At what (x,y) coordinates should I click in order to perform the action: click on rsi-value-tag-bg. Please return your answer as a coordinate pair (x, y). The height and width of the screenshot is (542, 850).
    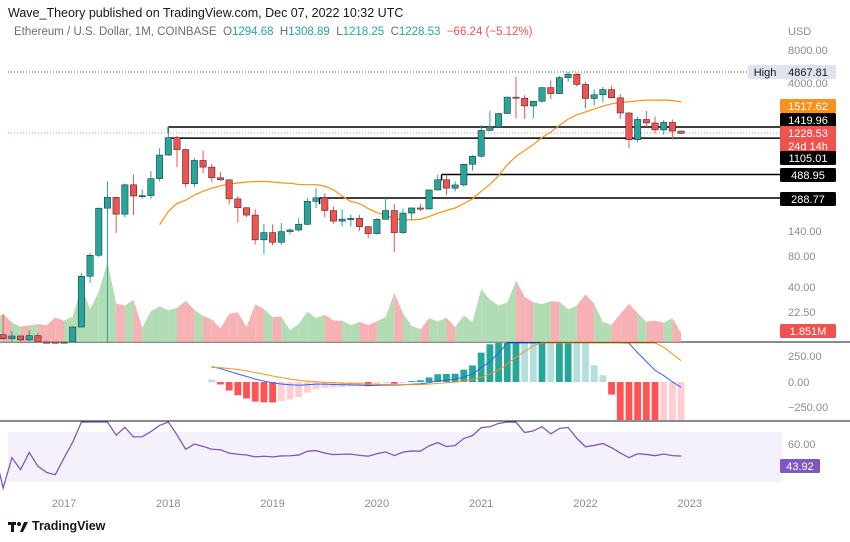
    Looking at the image, I should click on (800, 466).